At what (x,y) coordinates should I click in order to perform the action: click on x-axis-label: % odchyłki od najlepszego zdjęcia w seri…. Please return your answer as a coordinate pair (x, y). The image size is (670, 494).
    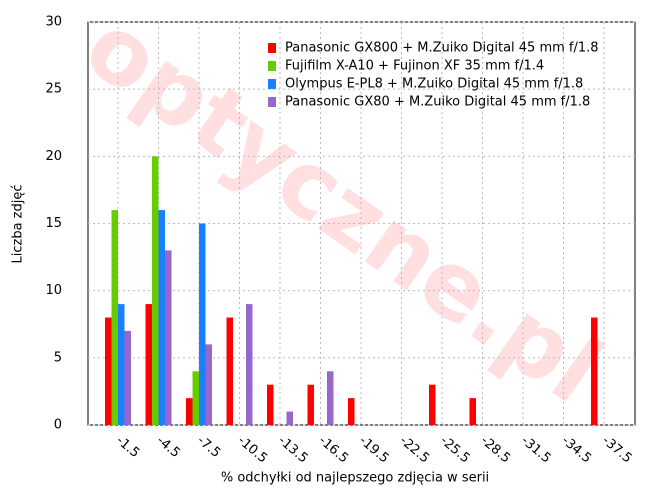
    Looking at the image, I should click on (355, 478).